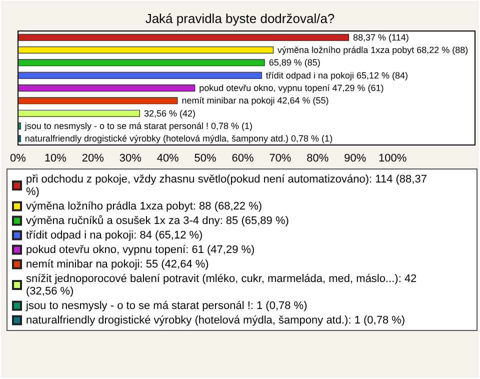 The image size is (480, 379). What do you see at coordinates (294, 63) in the screenshot?
I see `data-label: 65,89 % (85)` at bounding box center [294, 63].